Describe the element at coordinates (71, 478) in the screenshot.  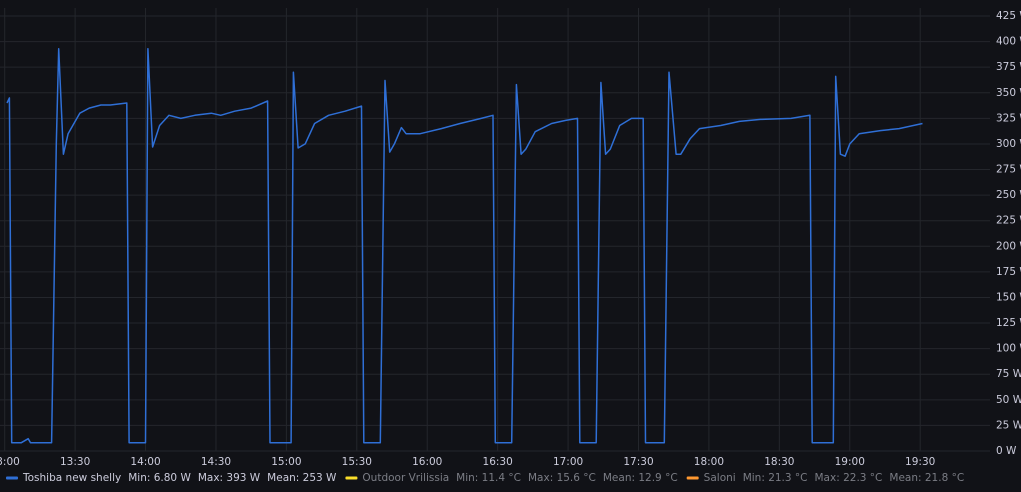
I see `legend-label: Toshiba new shelly` at that location.